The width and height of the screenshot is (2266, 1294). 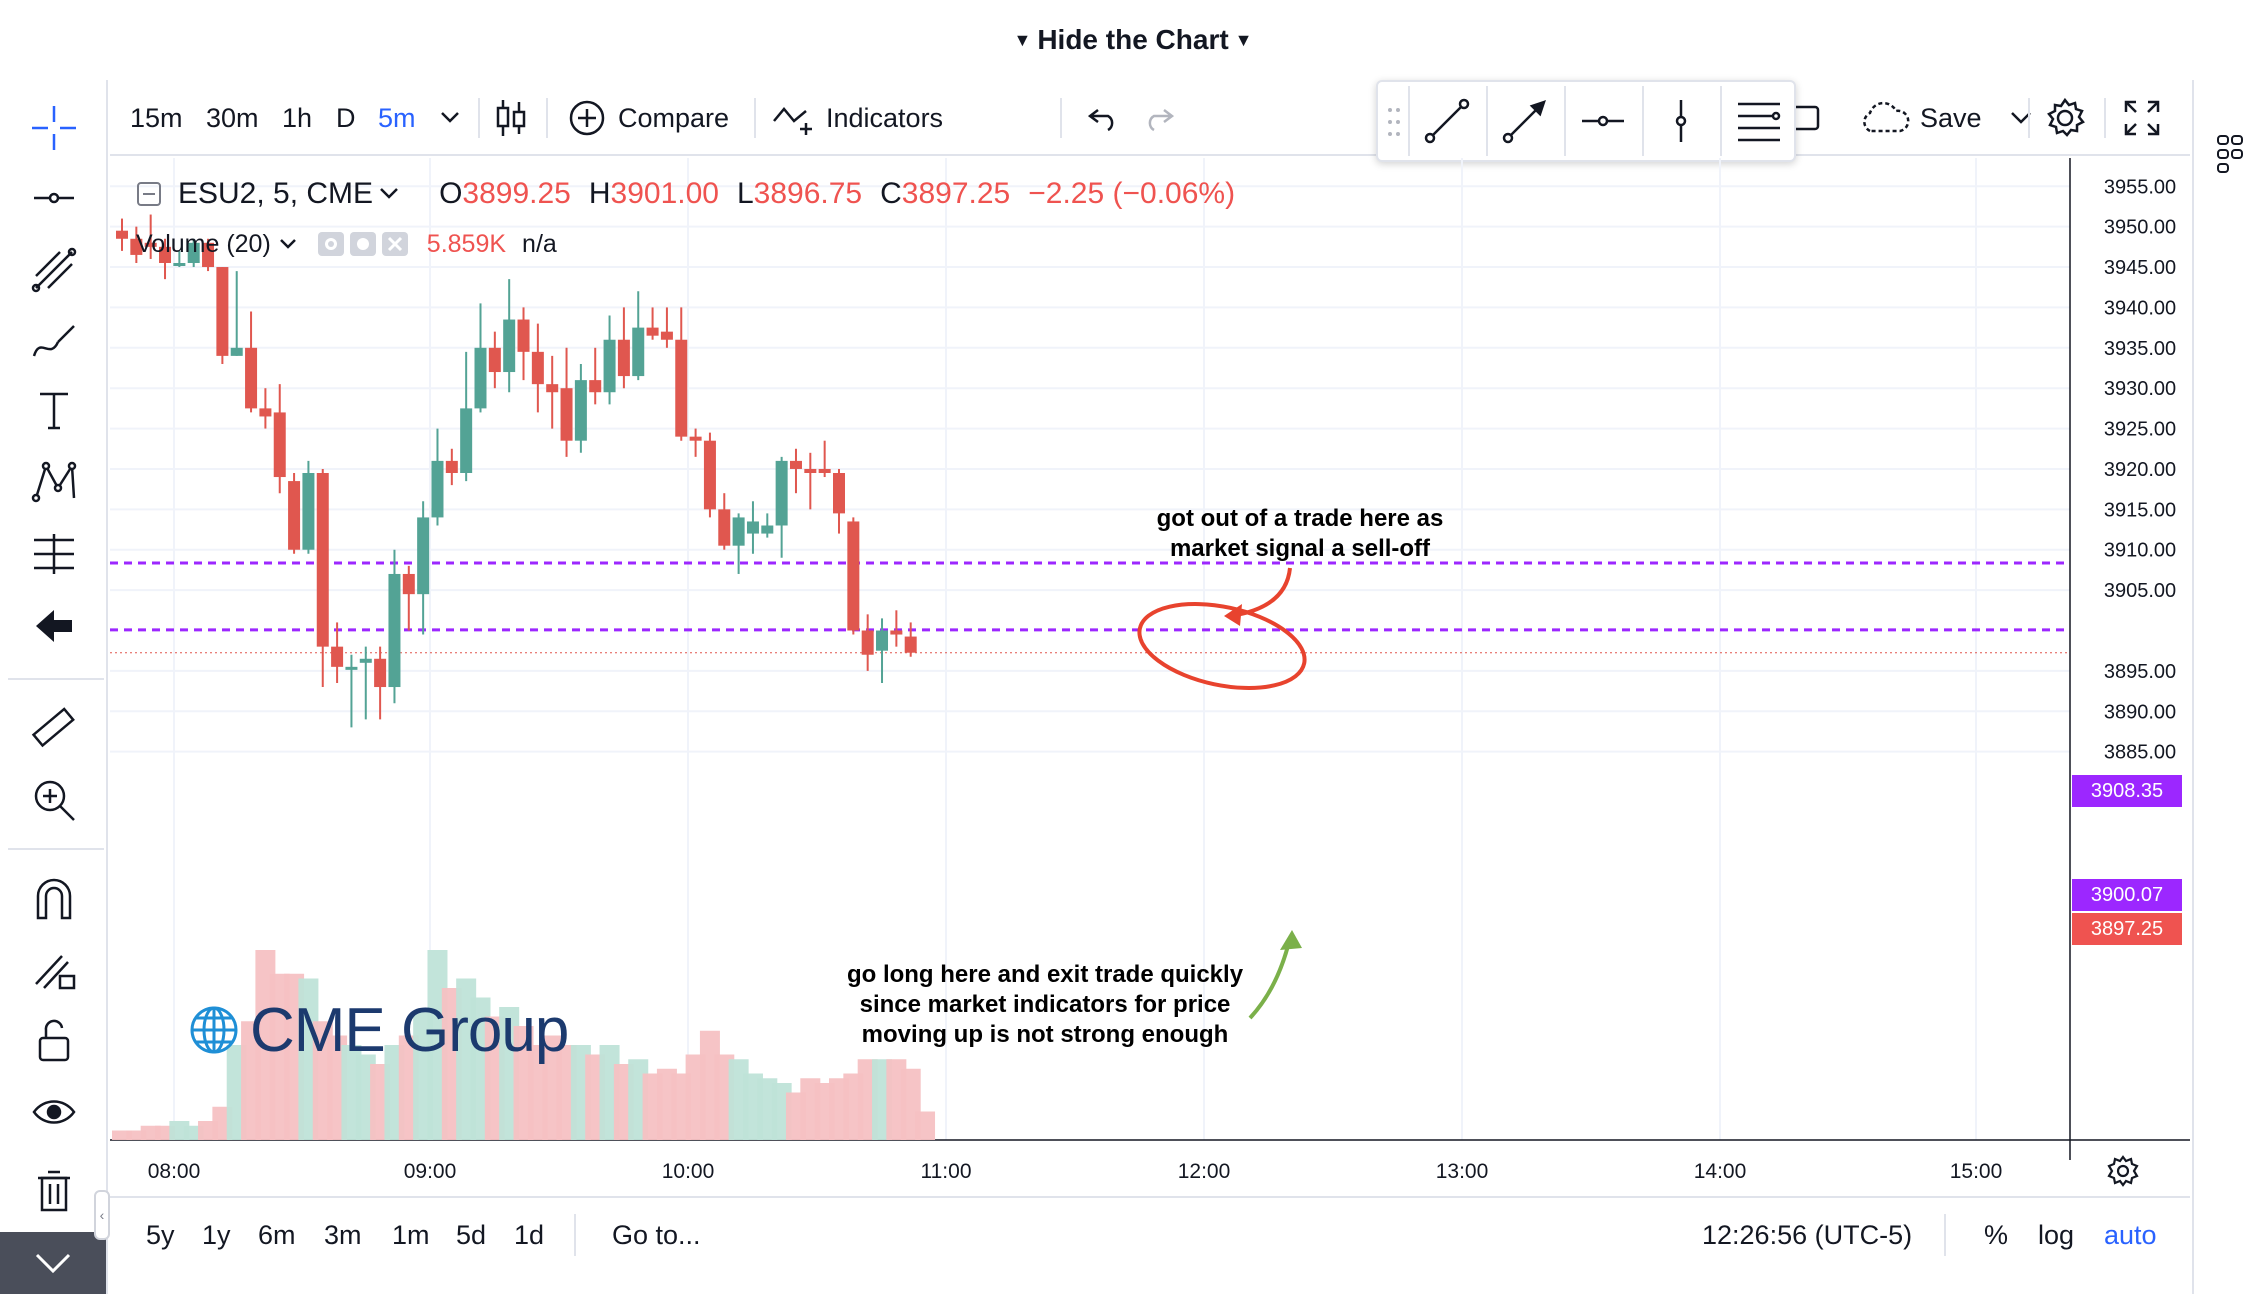 I want to click on range-5d: 5d, so click(x=471, y=1234).